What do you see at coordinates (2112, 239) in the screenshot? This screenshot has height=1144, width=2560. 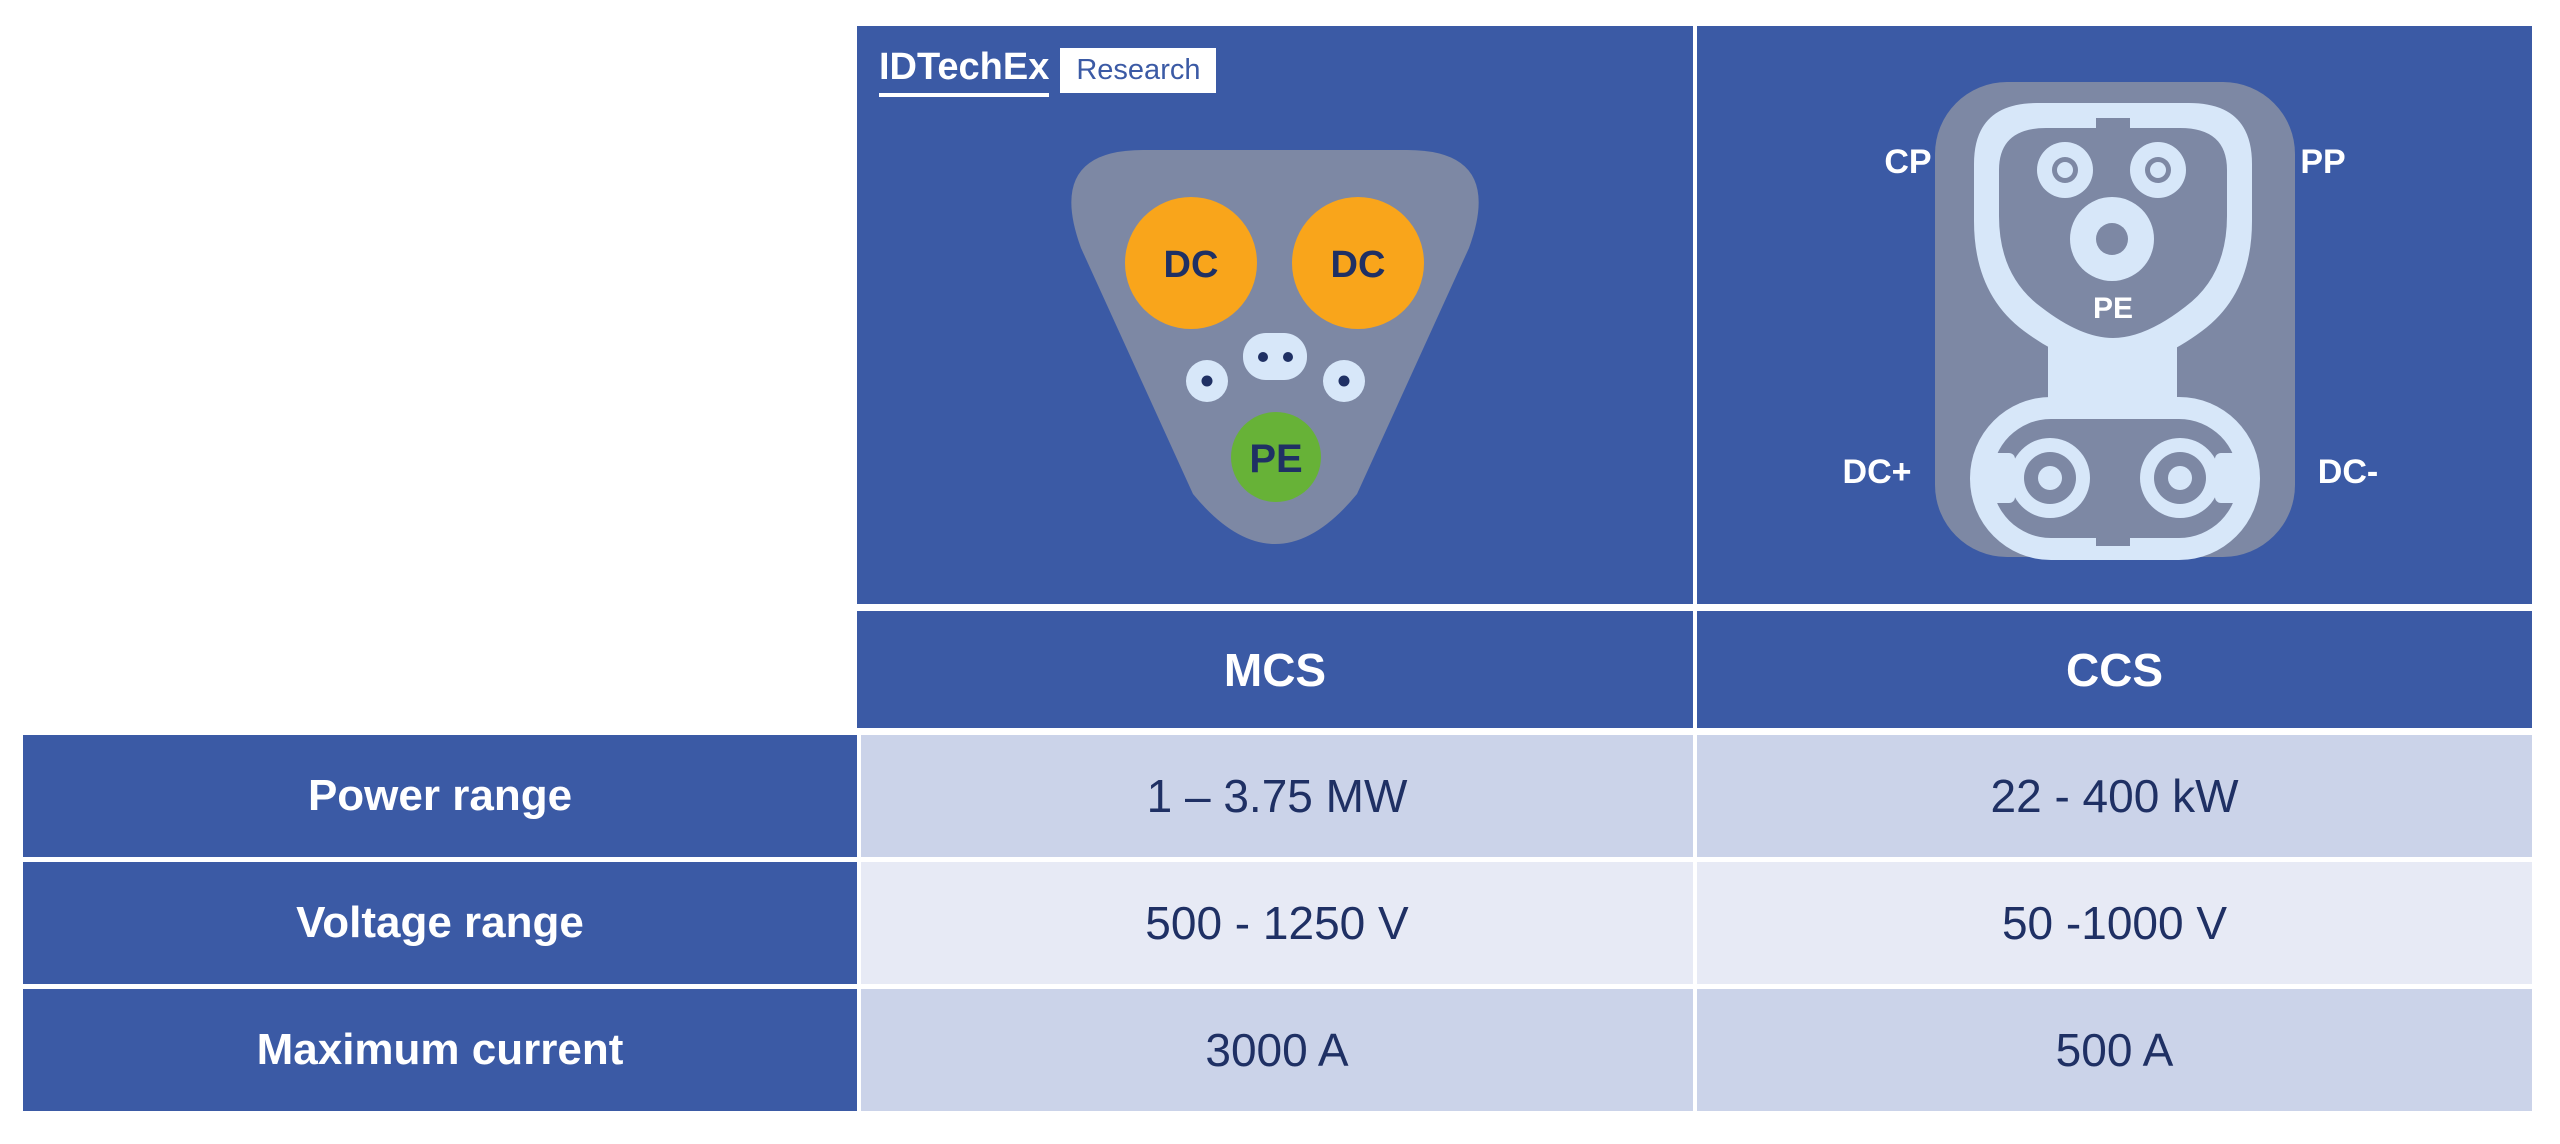 I see `ccs-pe-pin-hole` at bounding box center [2112, 239].